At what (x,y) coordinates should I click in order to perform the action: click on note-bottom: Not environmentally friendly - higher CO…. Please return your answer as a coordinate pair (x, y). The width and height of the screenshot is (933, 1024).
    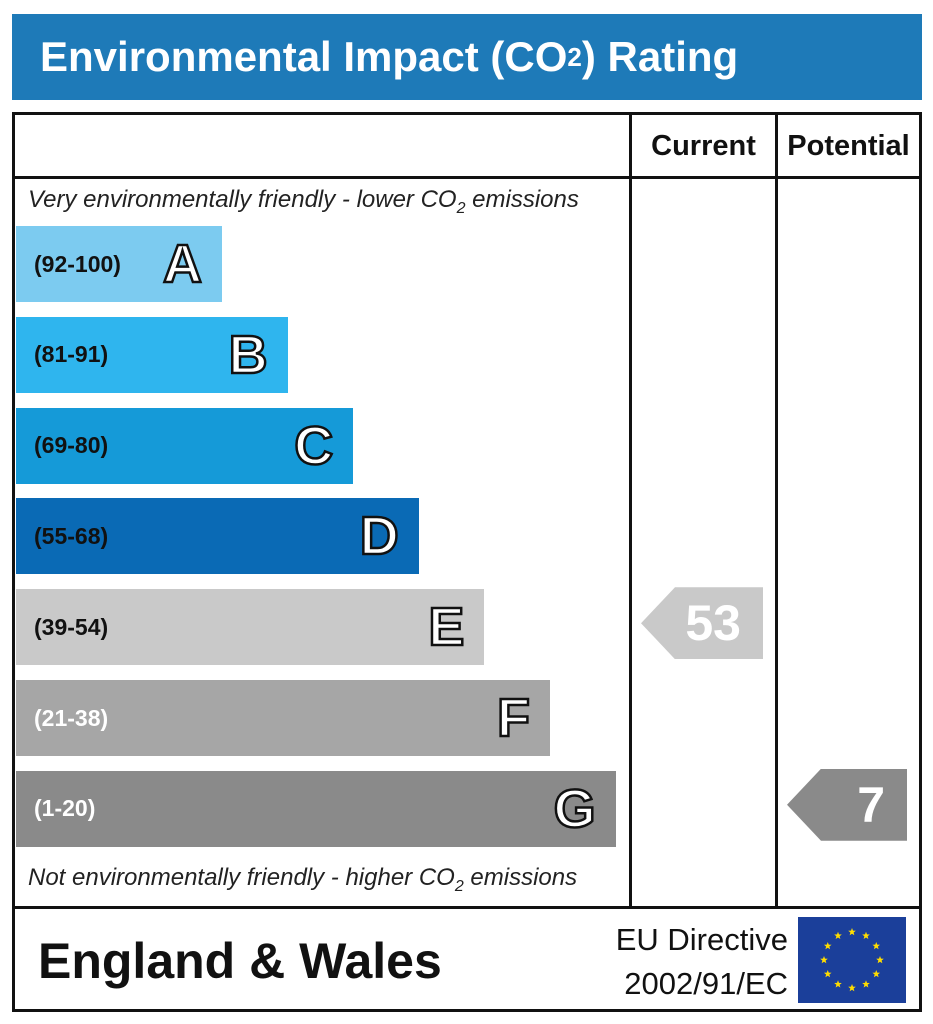
    Looking at the image, I should click on (302, 880).